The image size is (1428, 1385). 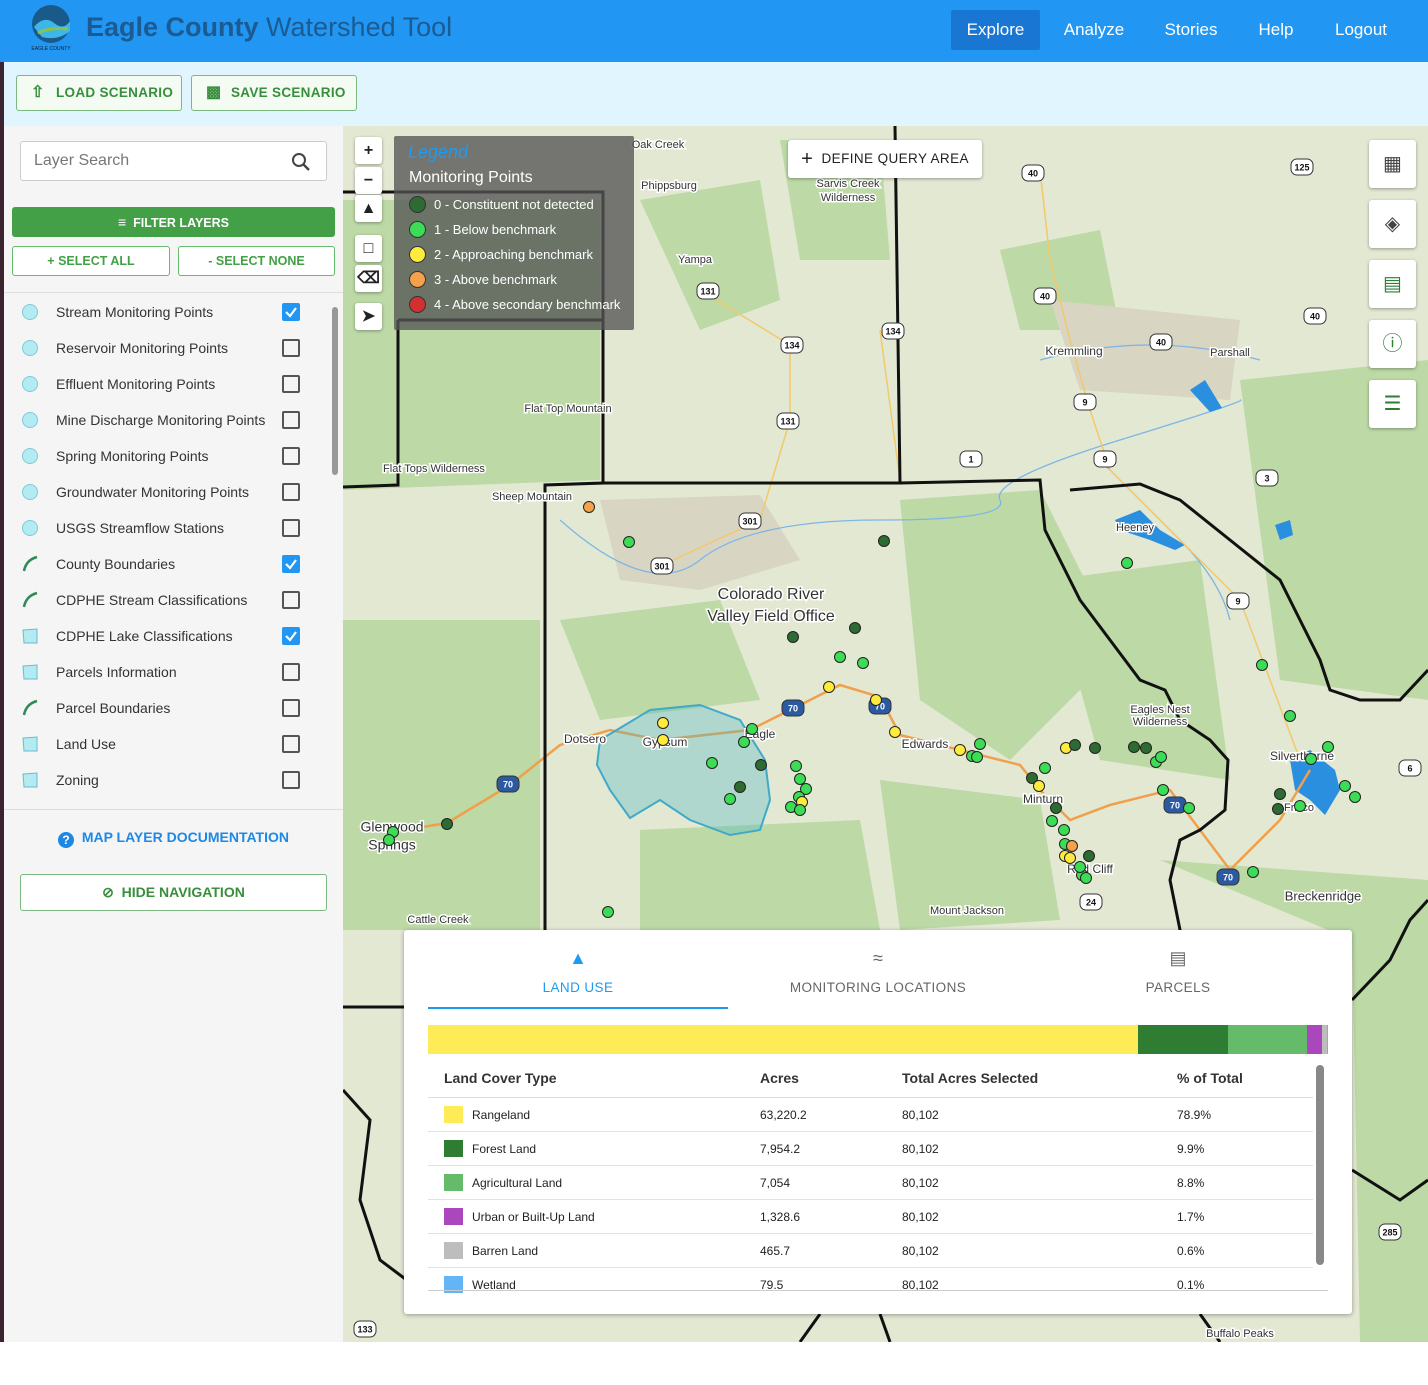 I want to click on map-side-button: ▤, so click(x=1392, y=284).